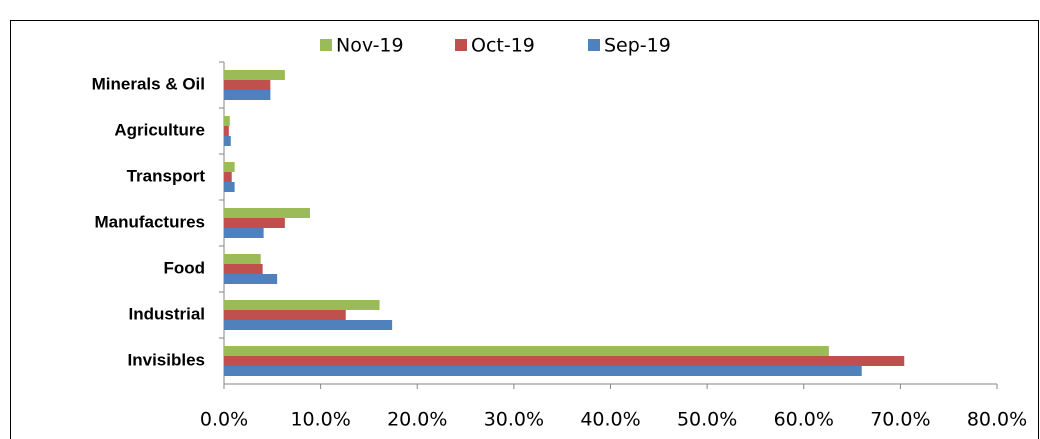 This screenshot has width=1040, height=439. Describe the element at coordinates (610, 420) in the screenshot. I see `x-tick-label: 40.0%` at that location.